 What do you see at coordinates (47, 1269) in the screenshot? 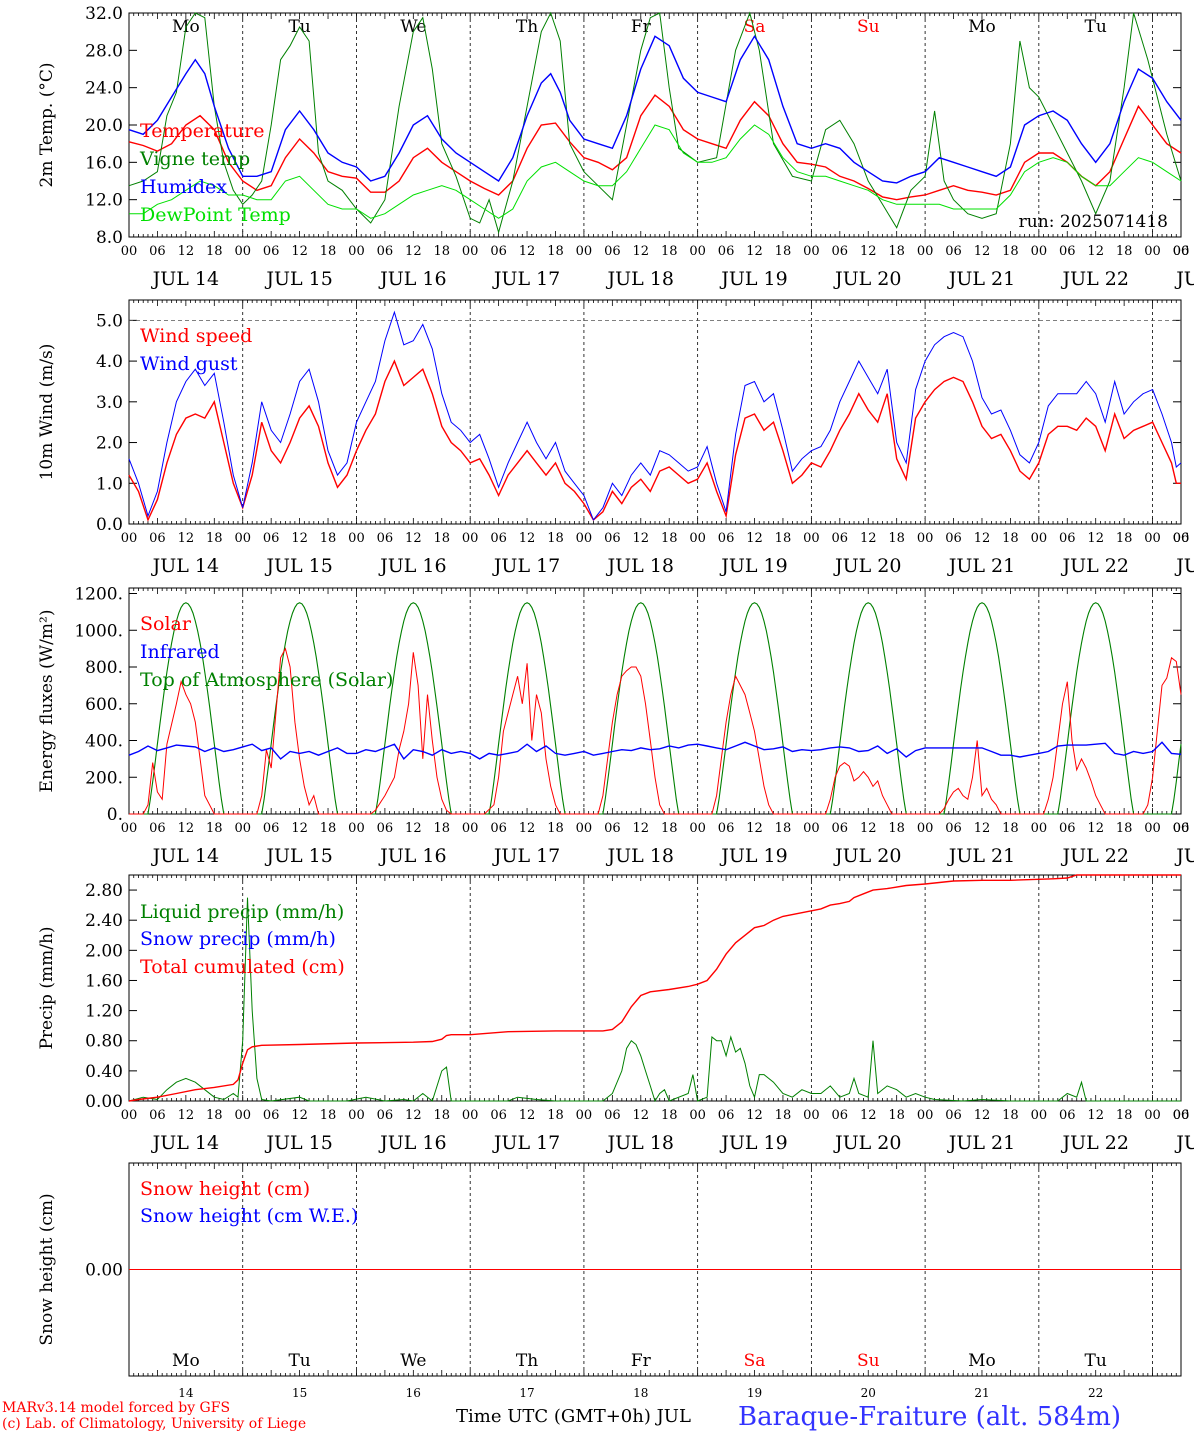
I see `y-axis-label: Snow height (cm)` at bounding box center [47, 1269].